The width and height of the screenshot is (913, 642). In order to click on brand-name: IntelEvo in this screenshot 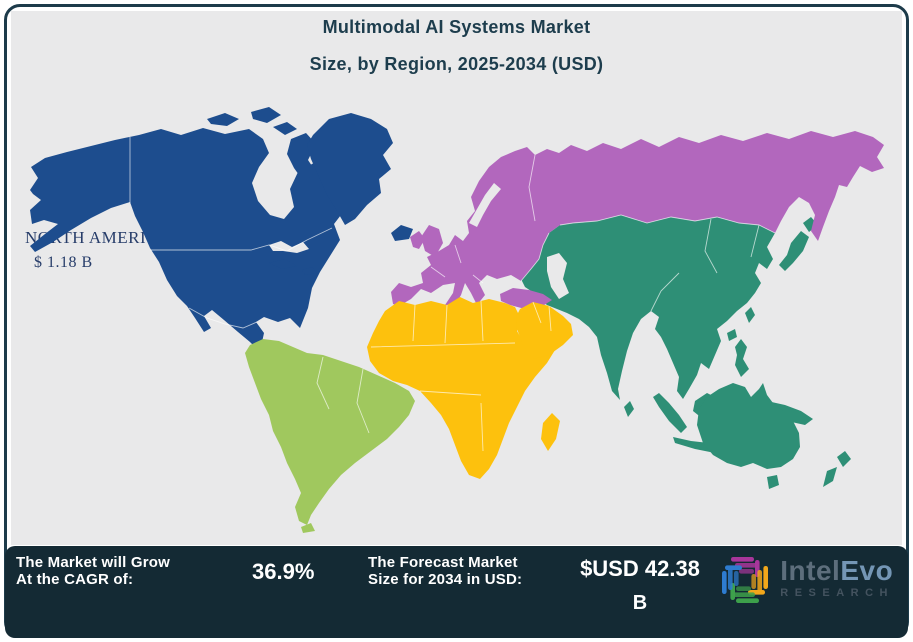, I will do `click(837, 571)`.